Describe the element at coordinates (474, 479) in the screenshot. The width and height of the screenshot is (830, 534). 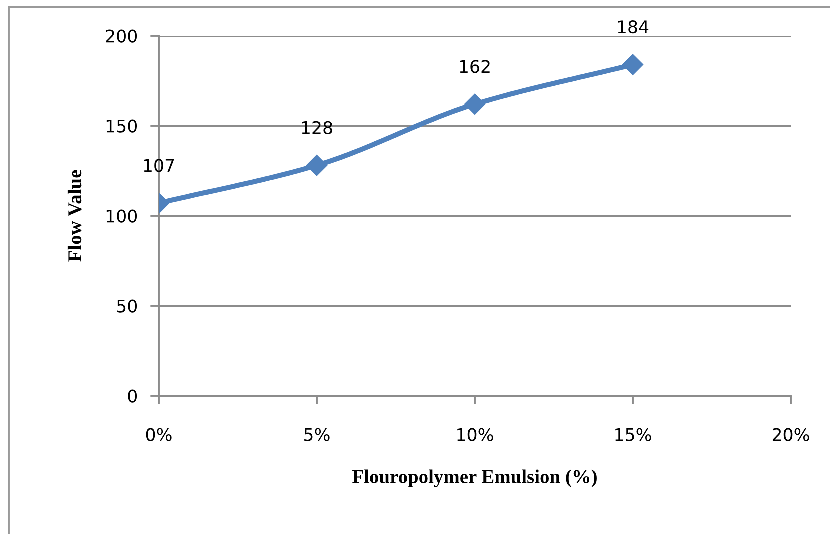
I see `x-axis-title: Flouropolymer Emulsion (%)` at that location.